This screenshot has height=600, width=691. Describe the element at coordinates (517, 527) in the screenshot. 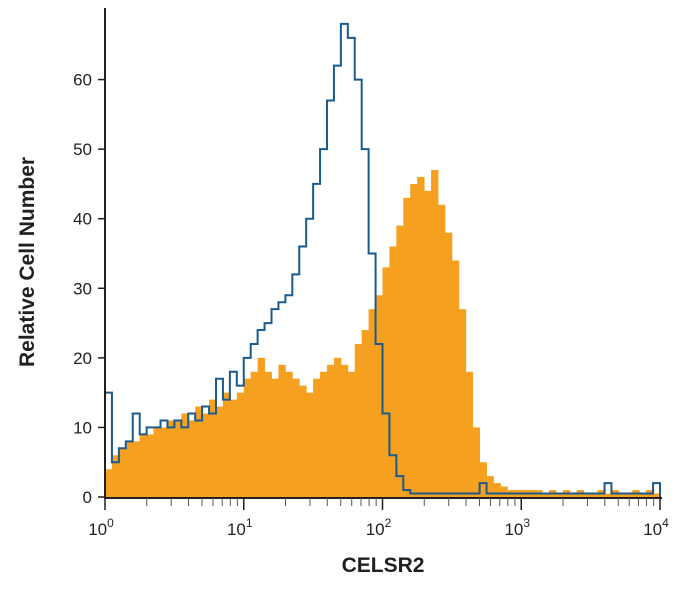

I see `x-tick-label: 10³` at that location.